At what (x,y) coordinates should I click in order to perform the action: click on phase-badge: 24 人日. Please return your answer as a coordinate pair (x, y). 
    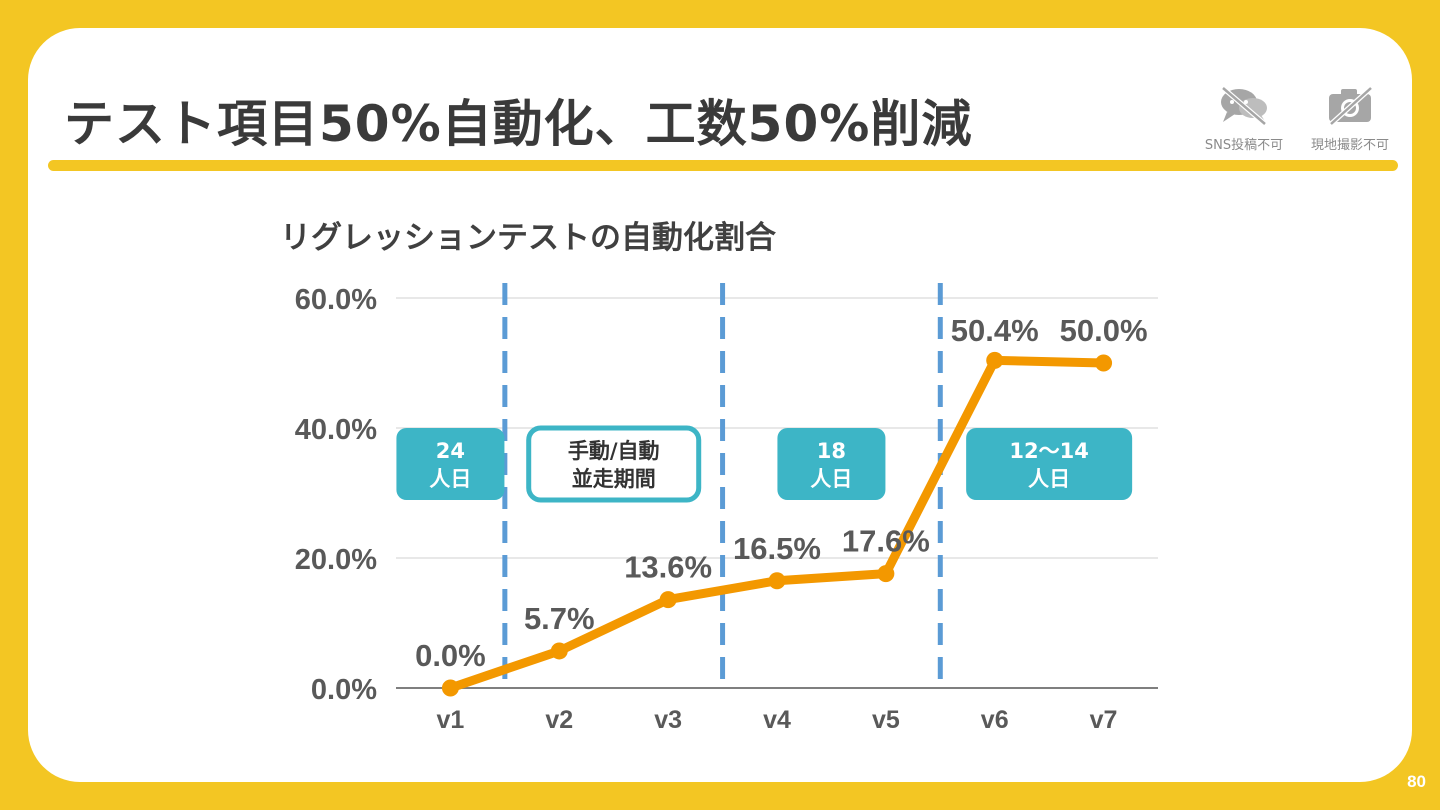
    Looking at the image, I should click on (450, 464).